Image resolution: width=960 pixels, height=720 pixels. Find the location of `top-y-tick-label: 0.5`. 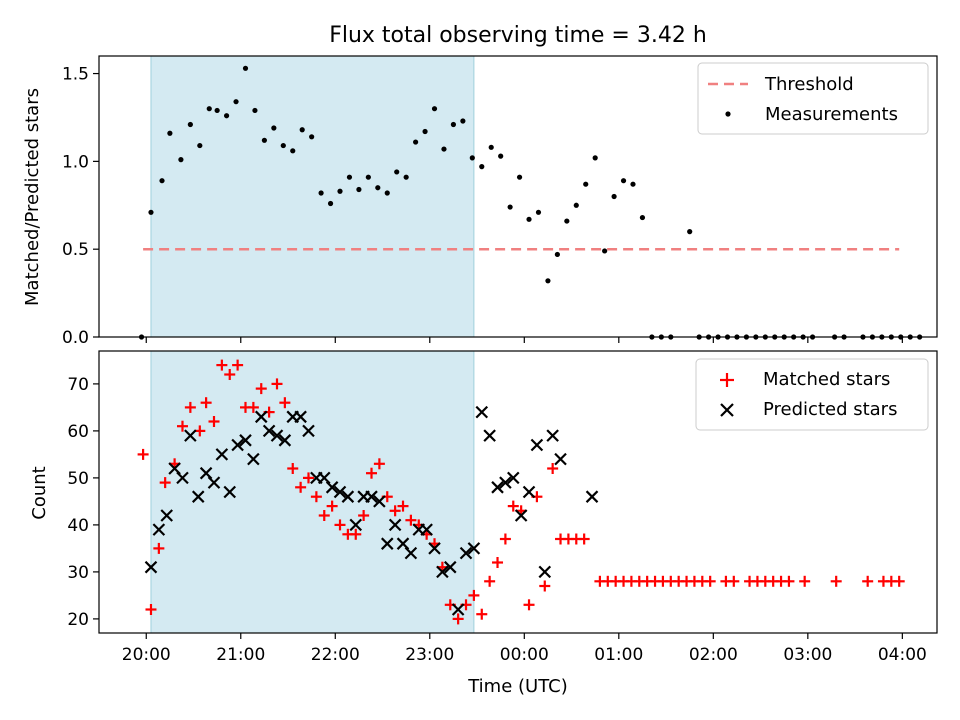

top-y-tick-label: 0.5 is located at coordinates (75, 250).